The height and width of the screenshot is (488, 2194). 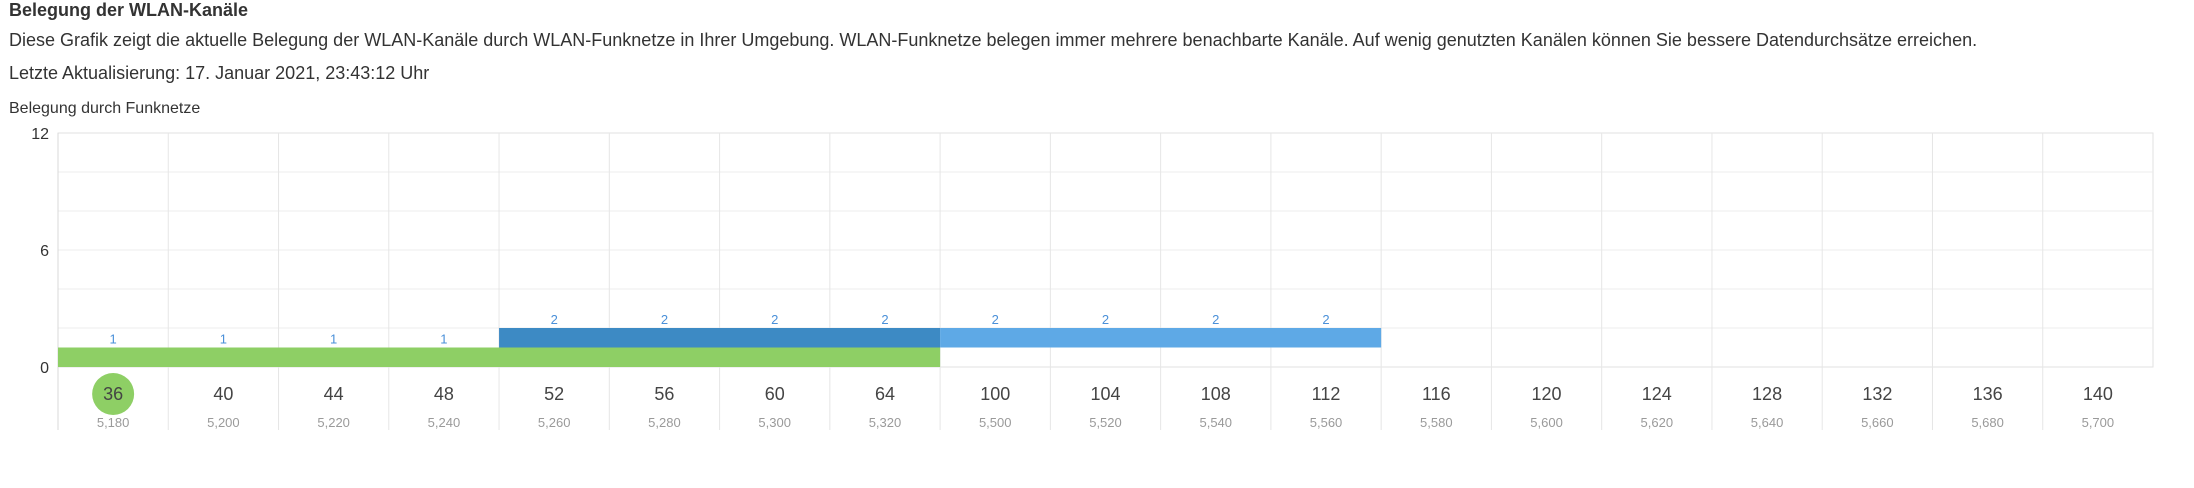 I want to click on channel-label: 100, so click(x=995, y=394).